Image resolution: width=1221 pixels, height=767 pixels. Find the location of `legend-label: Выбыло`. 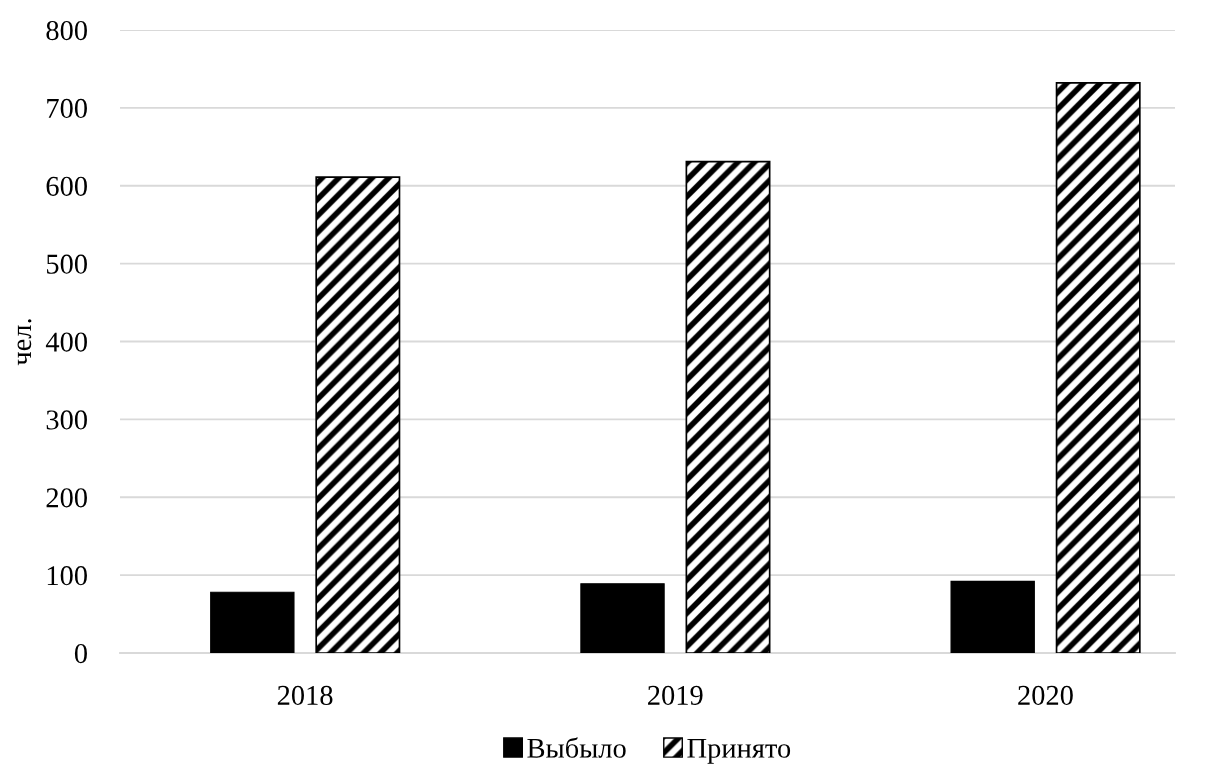

legend-label: Выбыло is located at coordinates (576, 747).